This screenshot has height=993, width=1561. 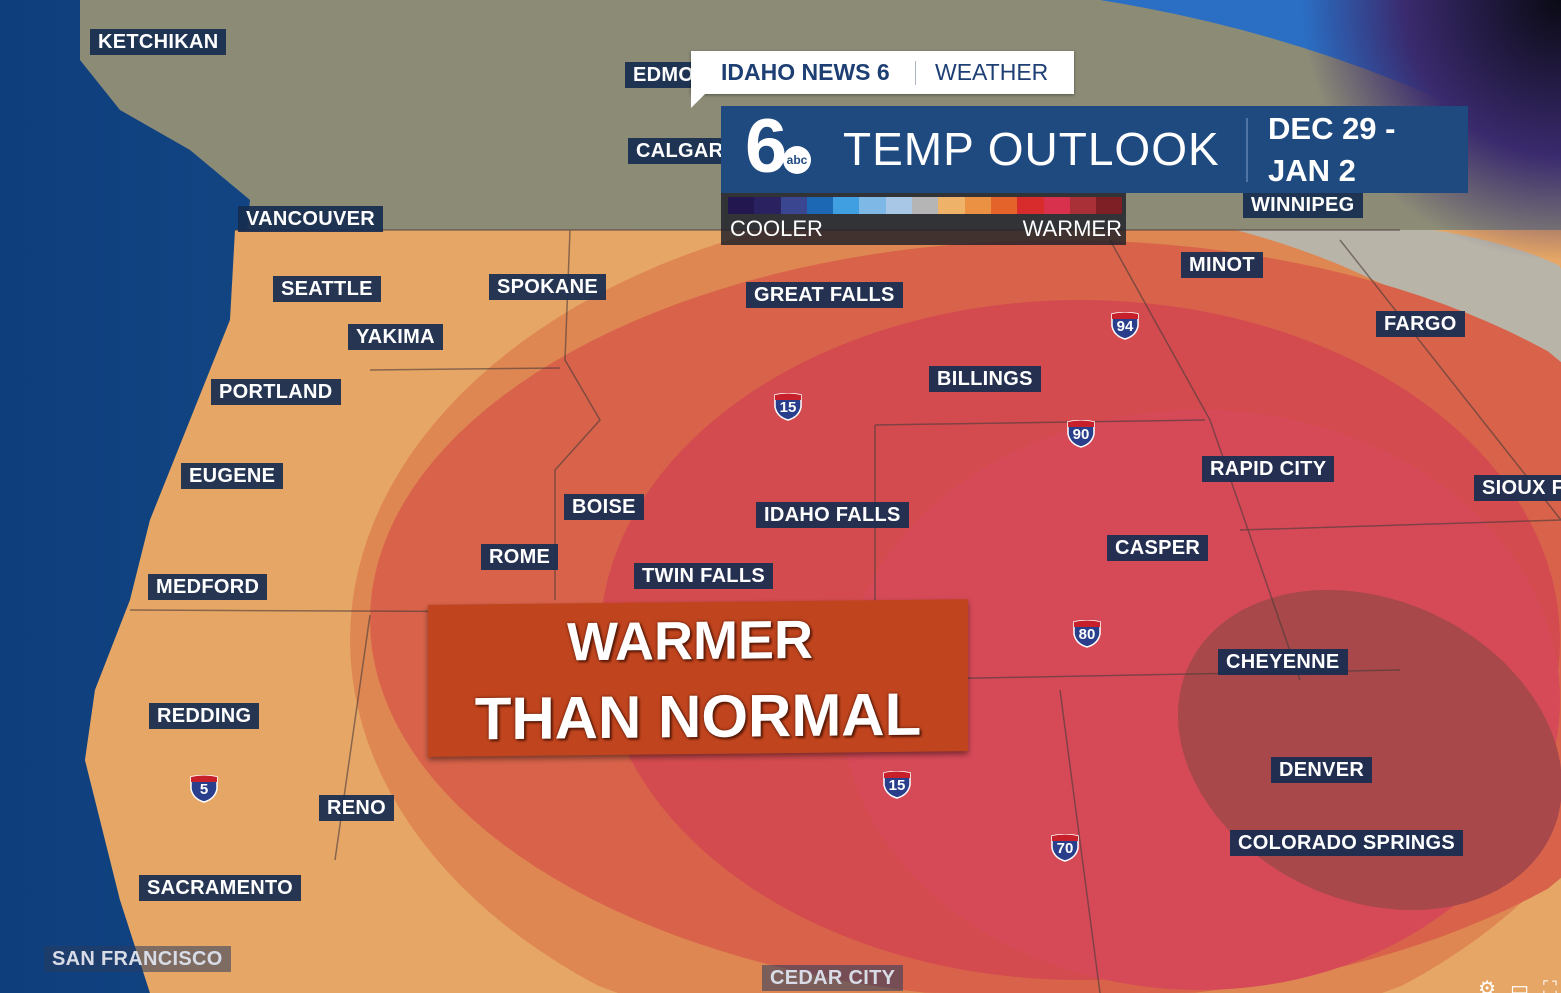 What do you see at coordinates (1268, 469) in the screenshot?
I see `city-label: RAPID CITY` at bounding box center [1268, 469].